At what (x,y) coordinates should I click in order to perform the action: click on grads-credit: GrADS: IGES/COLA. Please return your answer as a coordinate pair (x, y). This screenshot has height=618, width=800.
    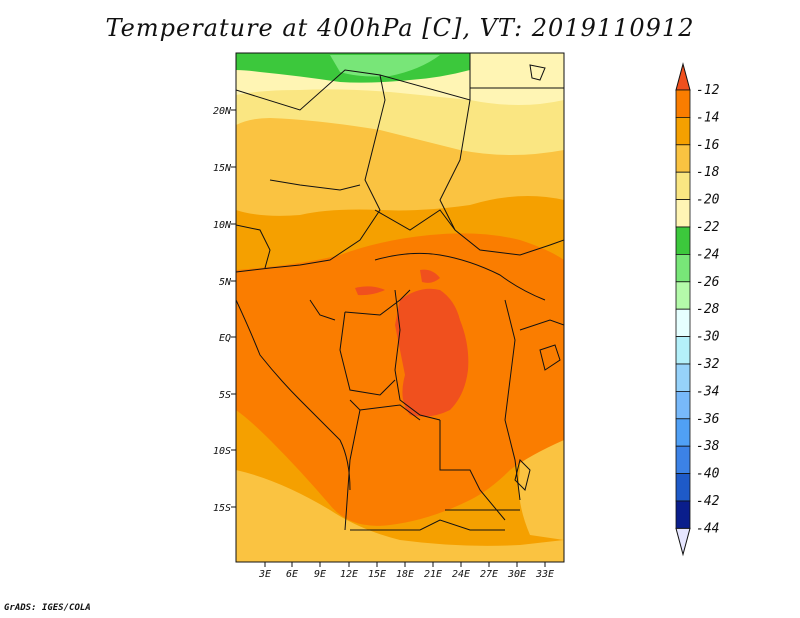
    Looking at the image, I should click on (47, 608).